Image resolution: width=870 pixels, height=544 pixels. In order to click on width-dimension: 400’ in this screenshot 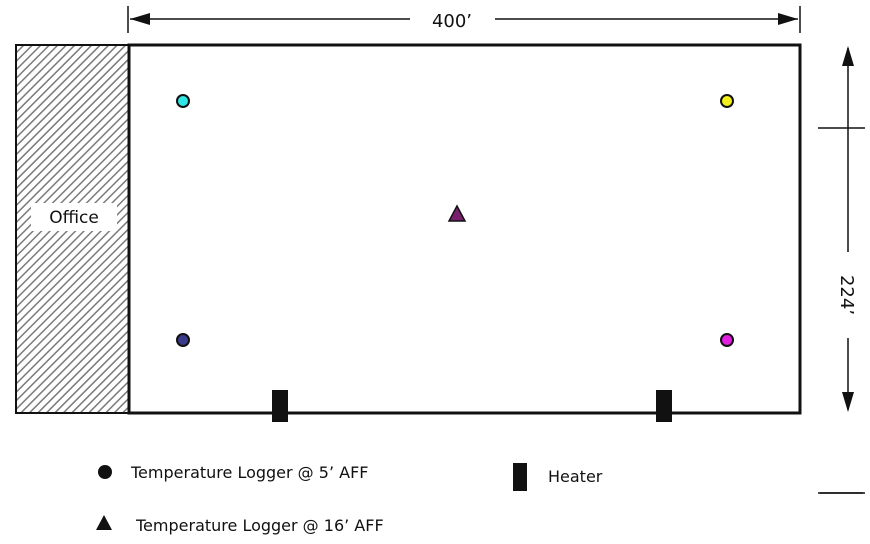, I will do `click(464, 19)`.